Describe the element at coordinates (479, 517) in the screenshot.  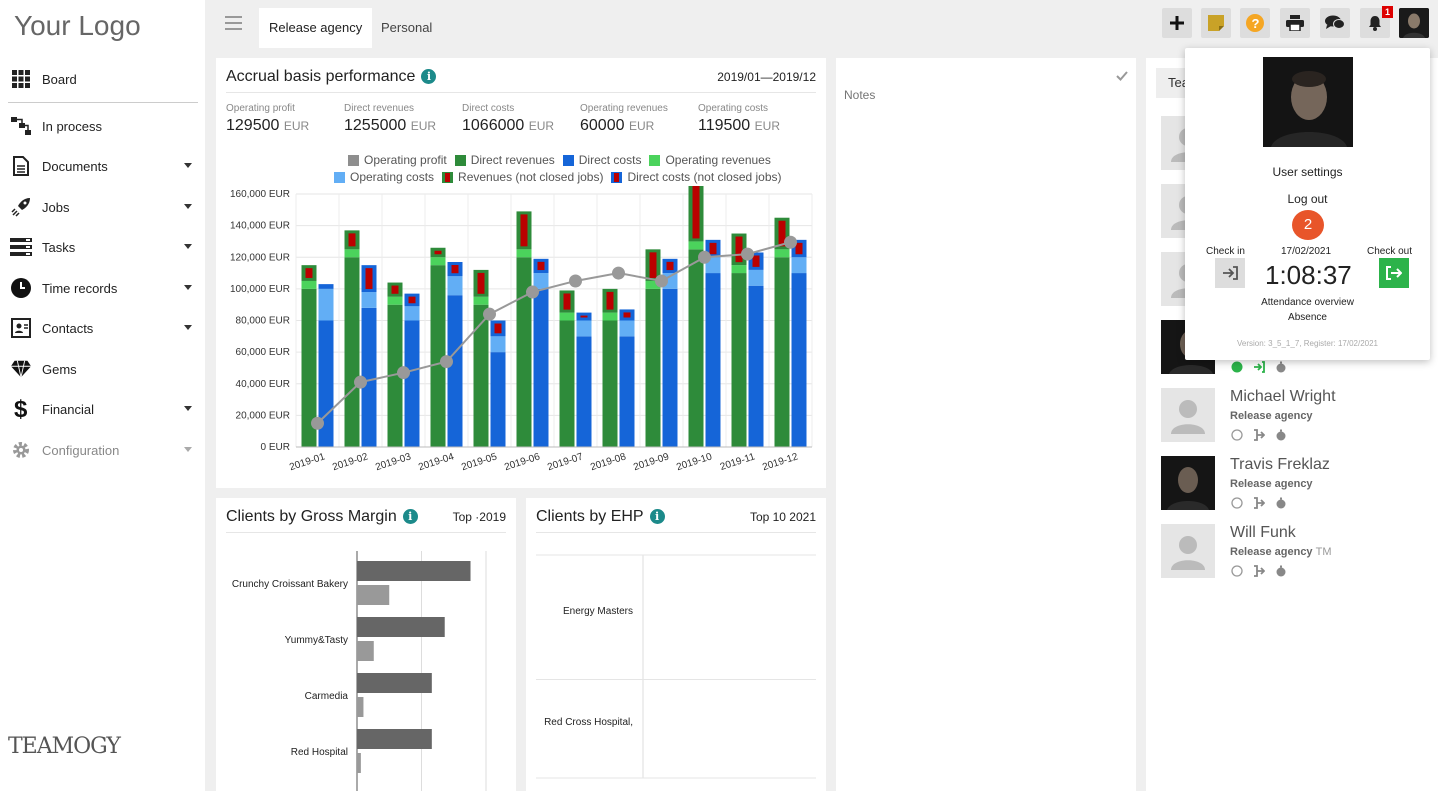
I see `date-range: Top ·2019` at that location.